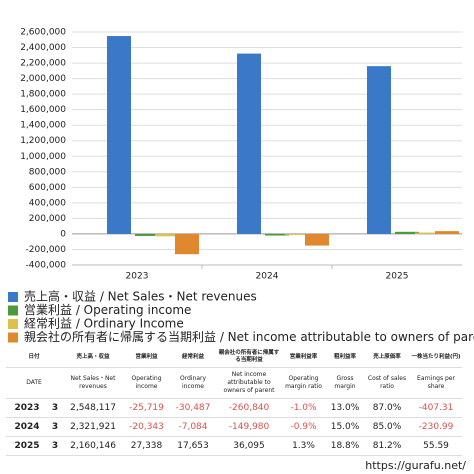 This screenshot has height=474, width=474. What do you see at coordinates (104, 324) in the screenshot?
I see `legend-label: 経常利益 / Ordinary Income` at bounding box center [104, 324].